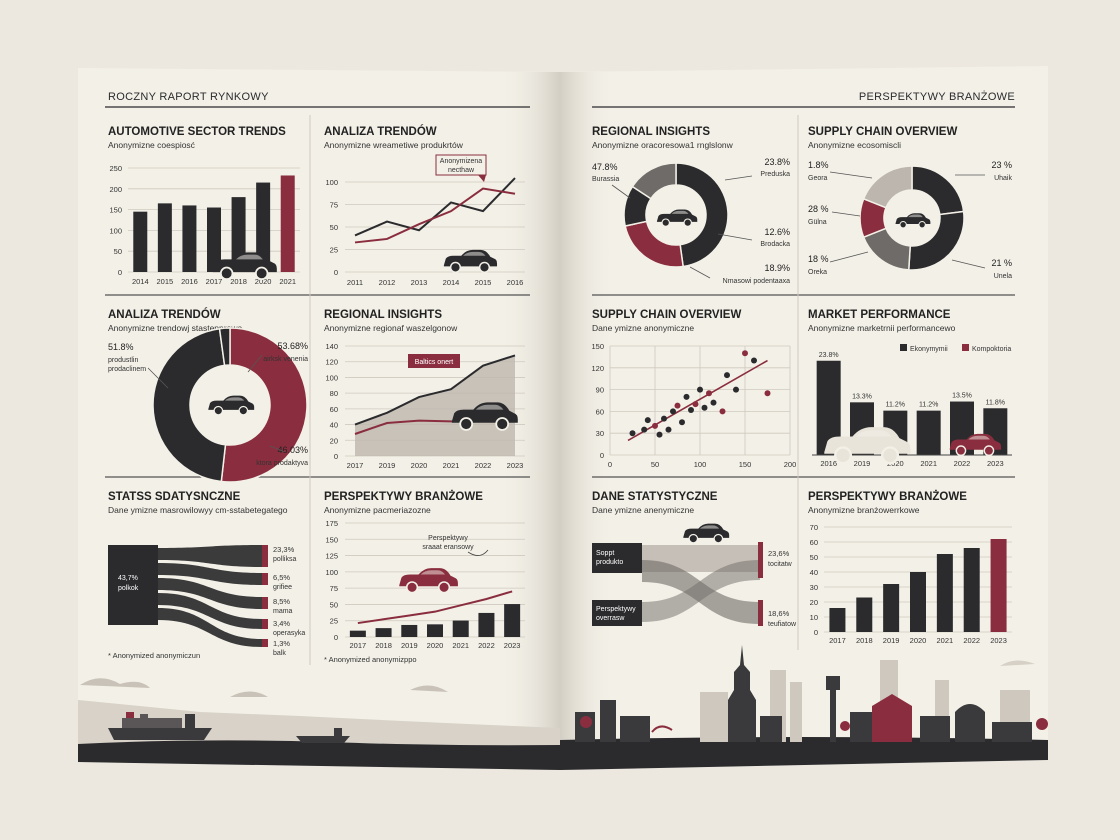 The width and height of the screenshot is (1120, 840). Describe the element at coordinates (777, 232) in the screenshot. I see `slice-percent: 12.6%` at that location.